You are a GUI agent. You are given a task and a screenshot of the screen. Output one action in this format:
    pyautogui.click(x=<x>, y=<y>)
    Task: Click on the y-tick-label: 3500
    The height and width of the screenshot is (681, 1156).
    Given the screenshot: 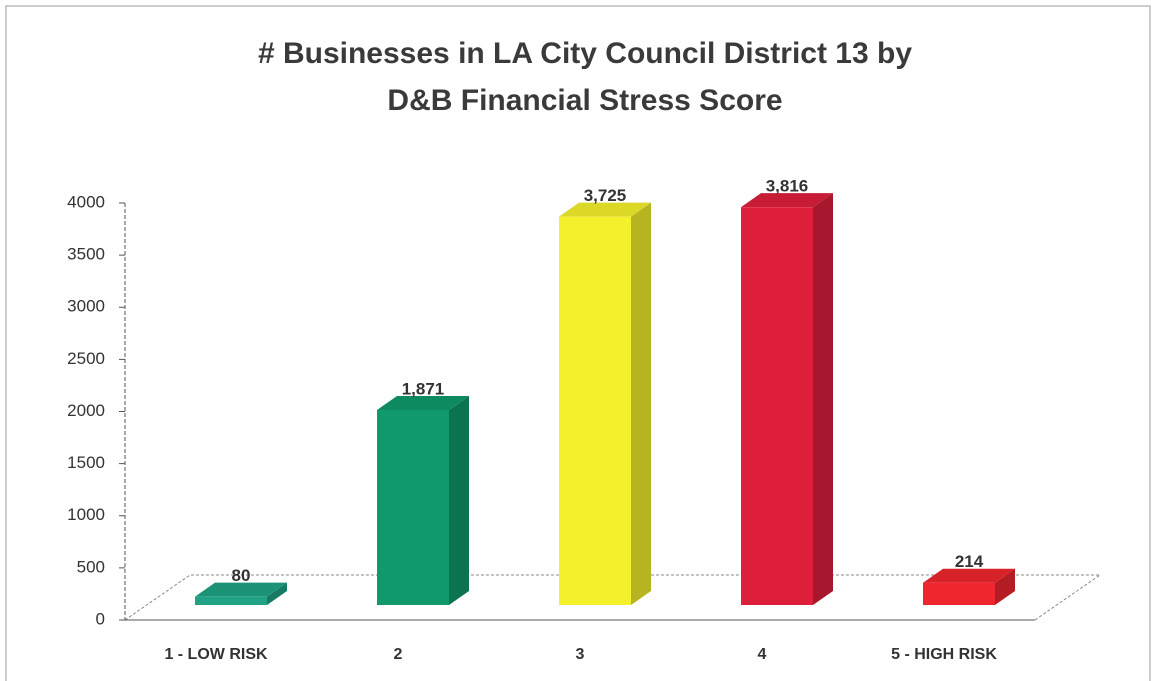 What is the action you would take?
    pyautogui.click(x=86, y=254)
    